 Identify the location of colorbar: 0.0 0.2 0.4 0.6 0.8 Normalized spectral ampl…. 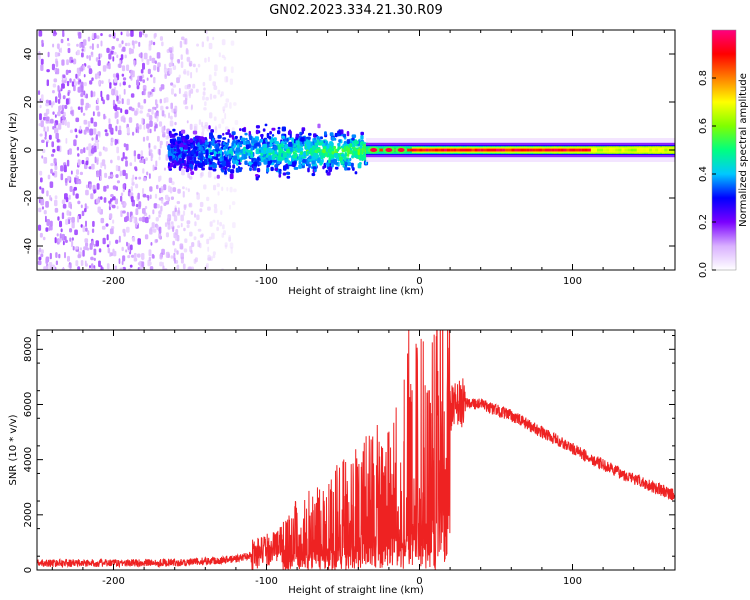
(723, 153).